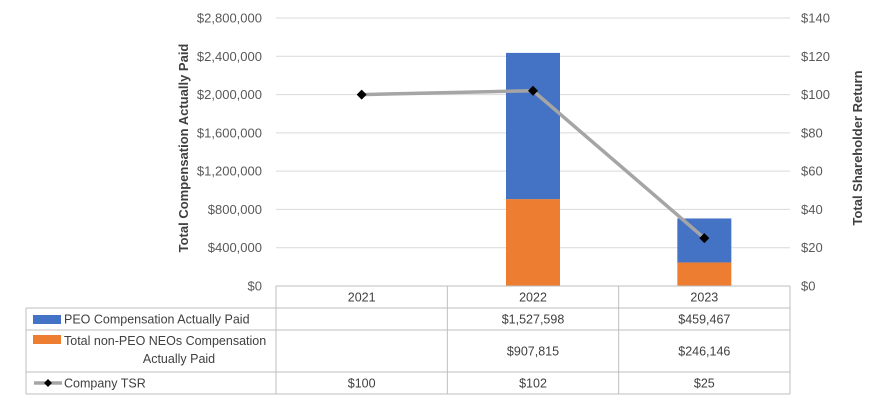  Describe the element at coordinates (619, 169) in the screenshot. I see `bar-series` at that location.